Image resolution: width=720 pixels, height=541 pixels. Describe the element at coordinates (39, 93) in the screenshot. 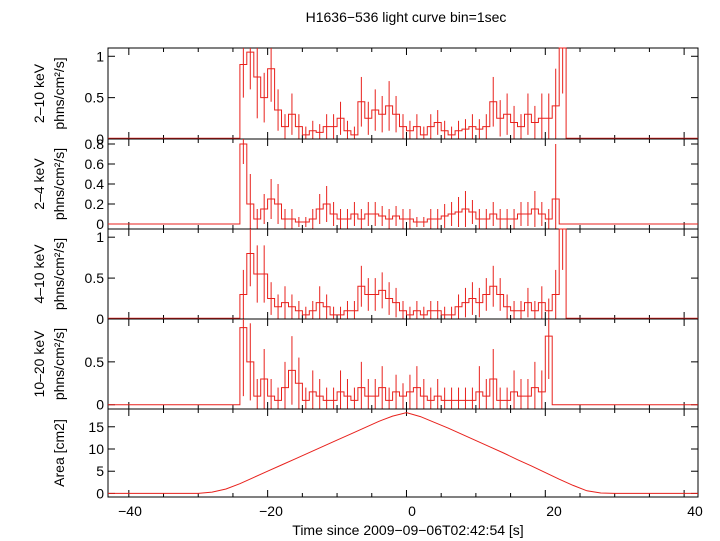

I see `y-axis-label: 2–10 keV` at that location.